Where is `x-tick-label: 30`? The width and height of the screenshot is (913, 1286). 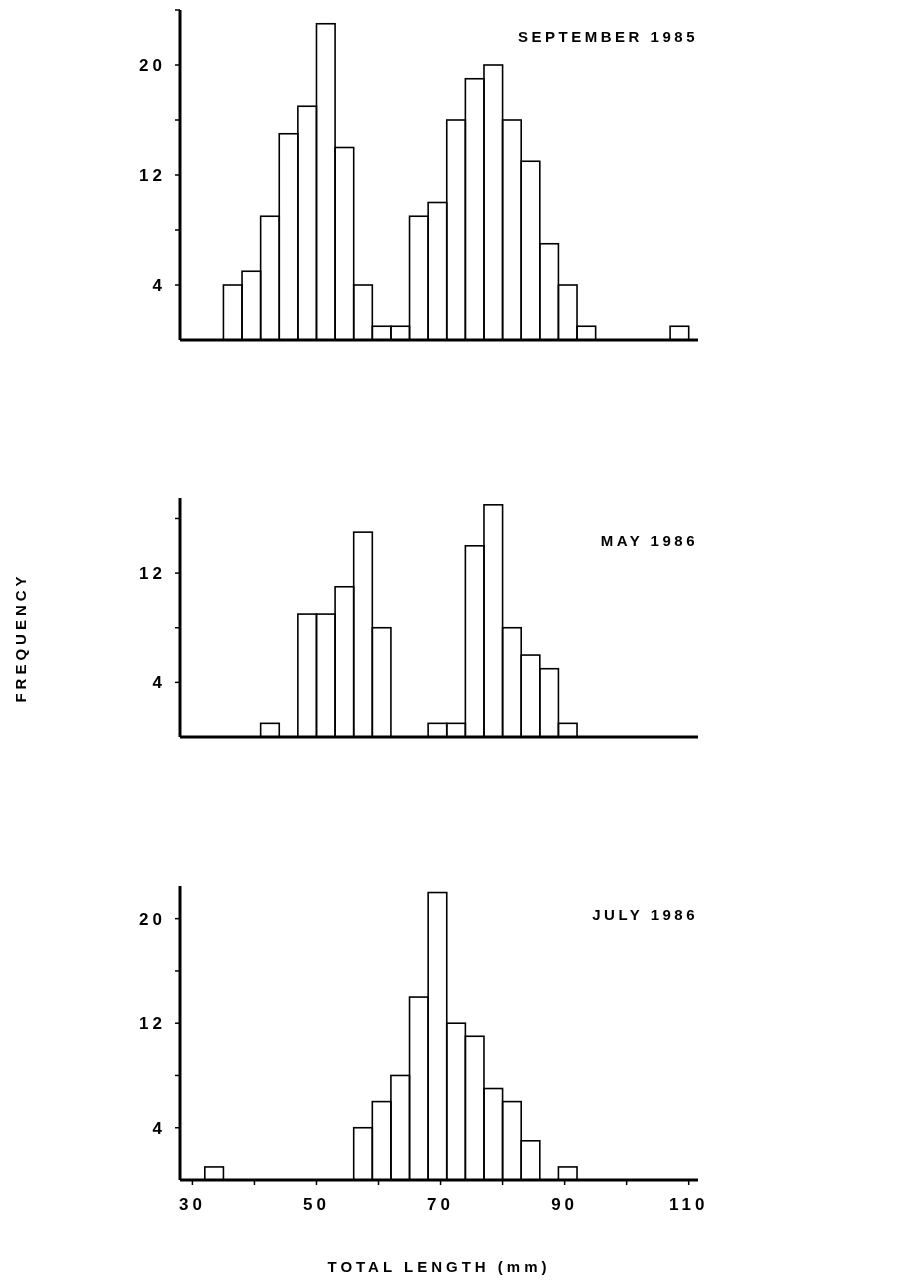
x-tick-label: 30 is located at coordinates (192, 1204).